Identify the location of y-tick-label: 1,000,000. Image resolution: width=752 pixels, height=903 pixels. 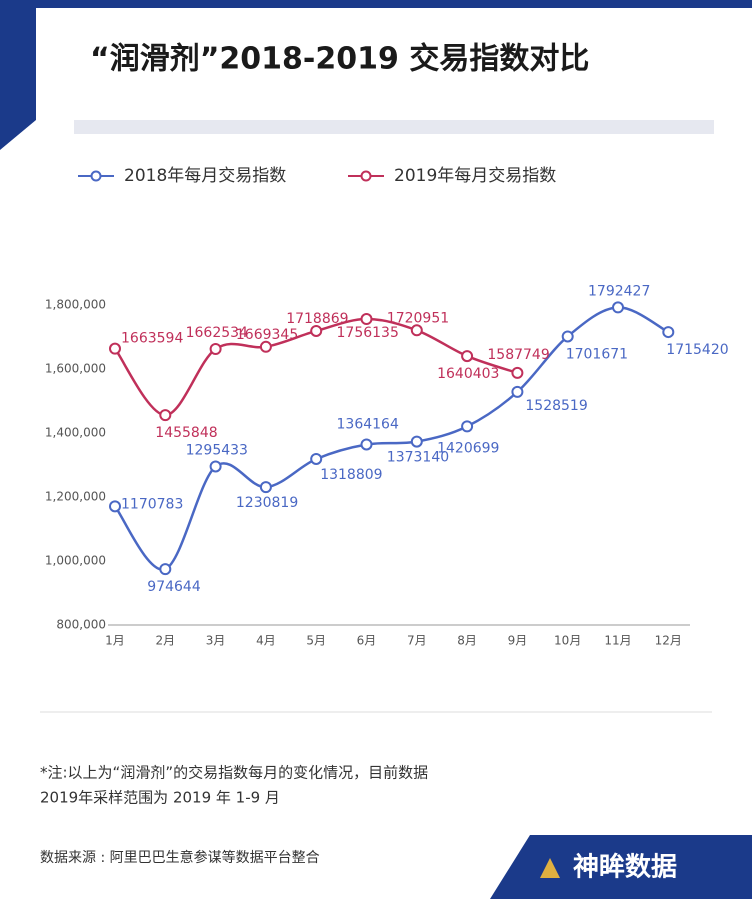
(75, 561).